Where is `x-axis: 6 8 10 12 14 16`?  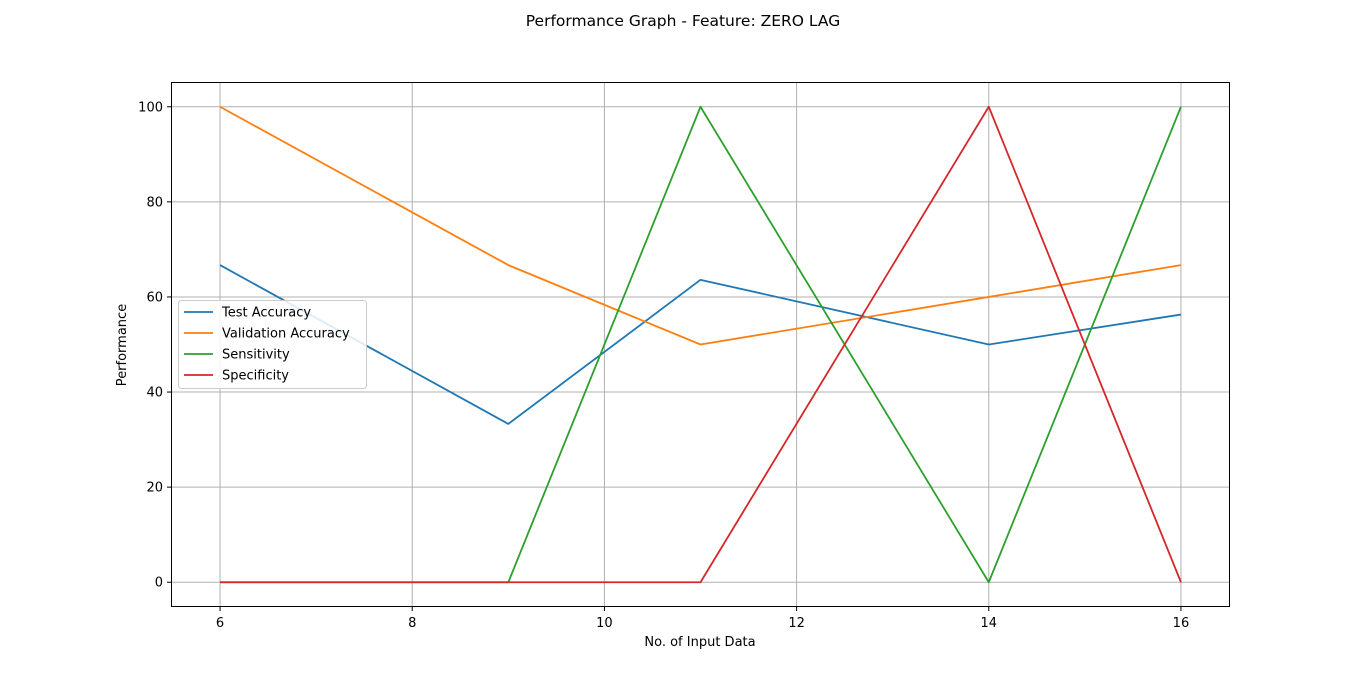
x-axis: 6 8 10 12 14 16 is located at coordinates (702, 618).